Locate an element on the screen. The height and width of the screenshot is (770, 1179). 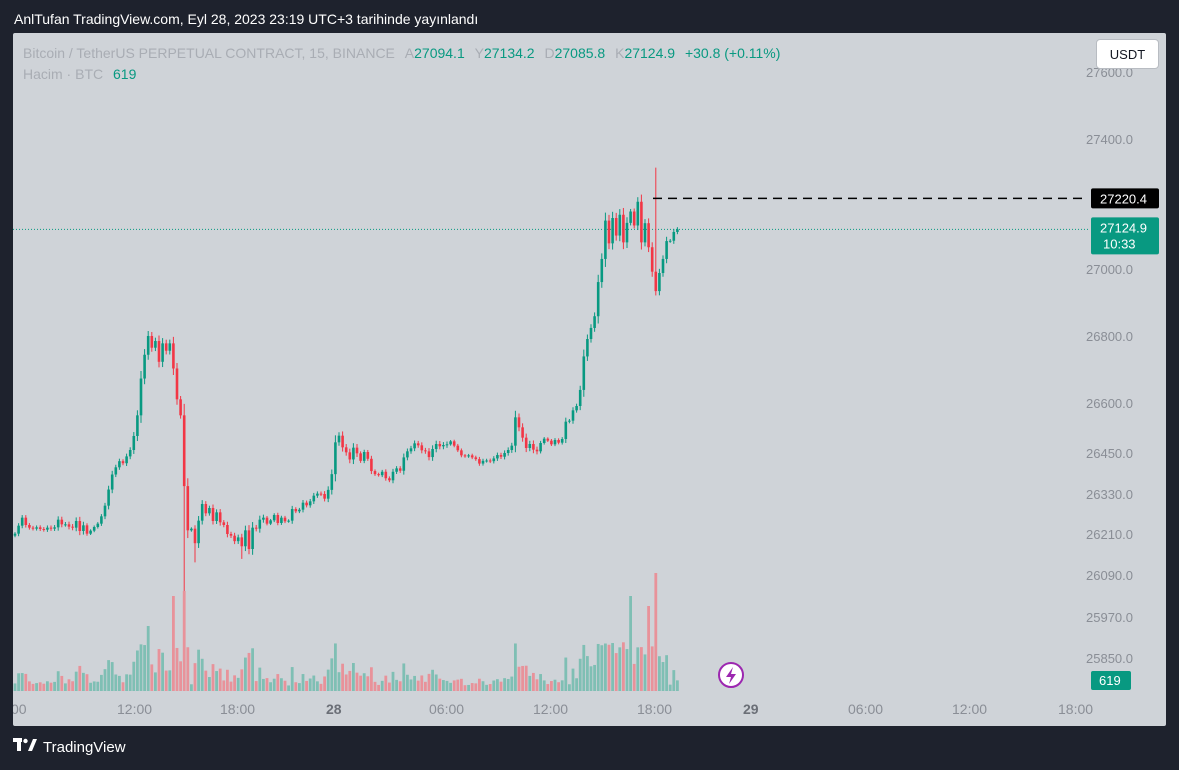
tradingview-logo: TradingView is located at coordinates (69, 747).